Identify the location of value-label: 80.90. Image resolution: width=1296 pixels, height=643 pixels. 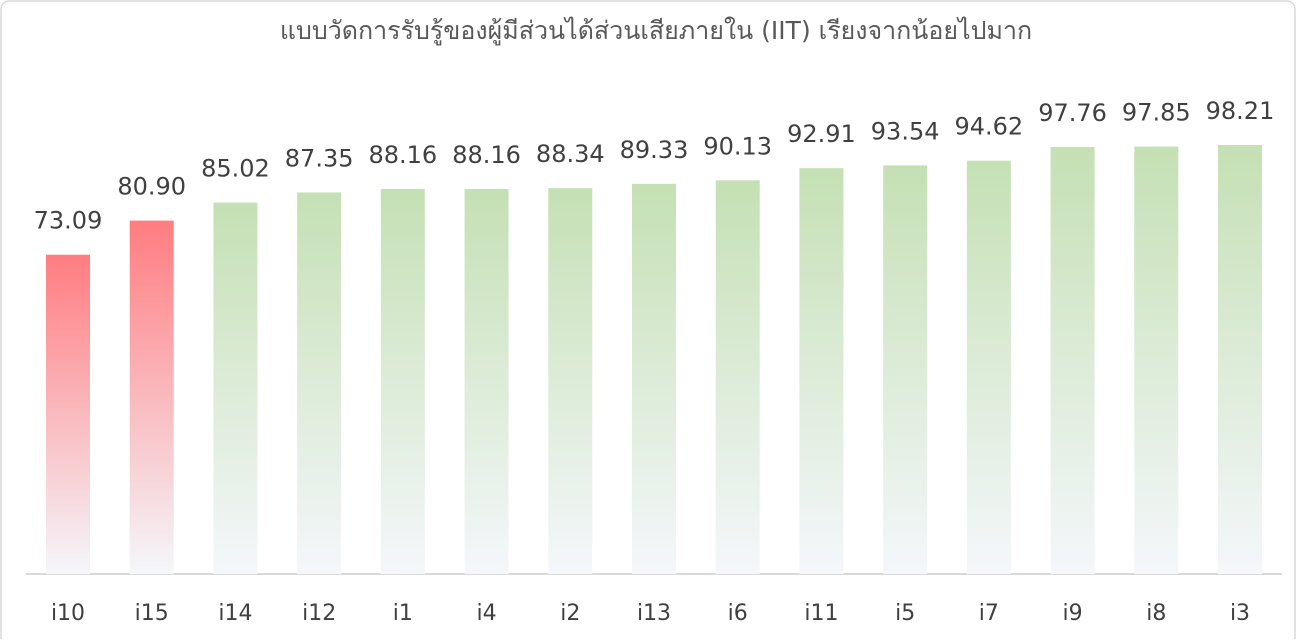
(151, 187).